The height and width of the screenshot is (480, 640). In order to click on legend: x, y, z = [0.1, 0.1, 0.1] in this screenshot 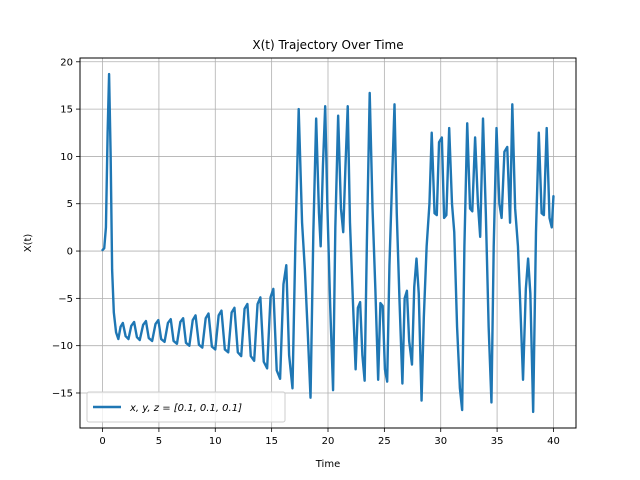, I will do `click(186, 407)`.